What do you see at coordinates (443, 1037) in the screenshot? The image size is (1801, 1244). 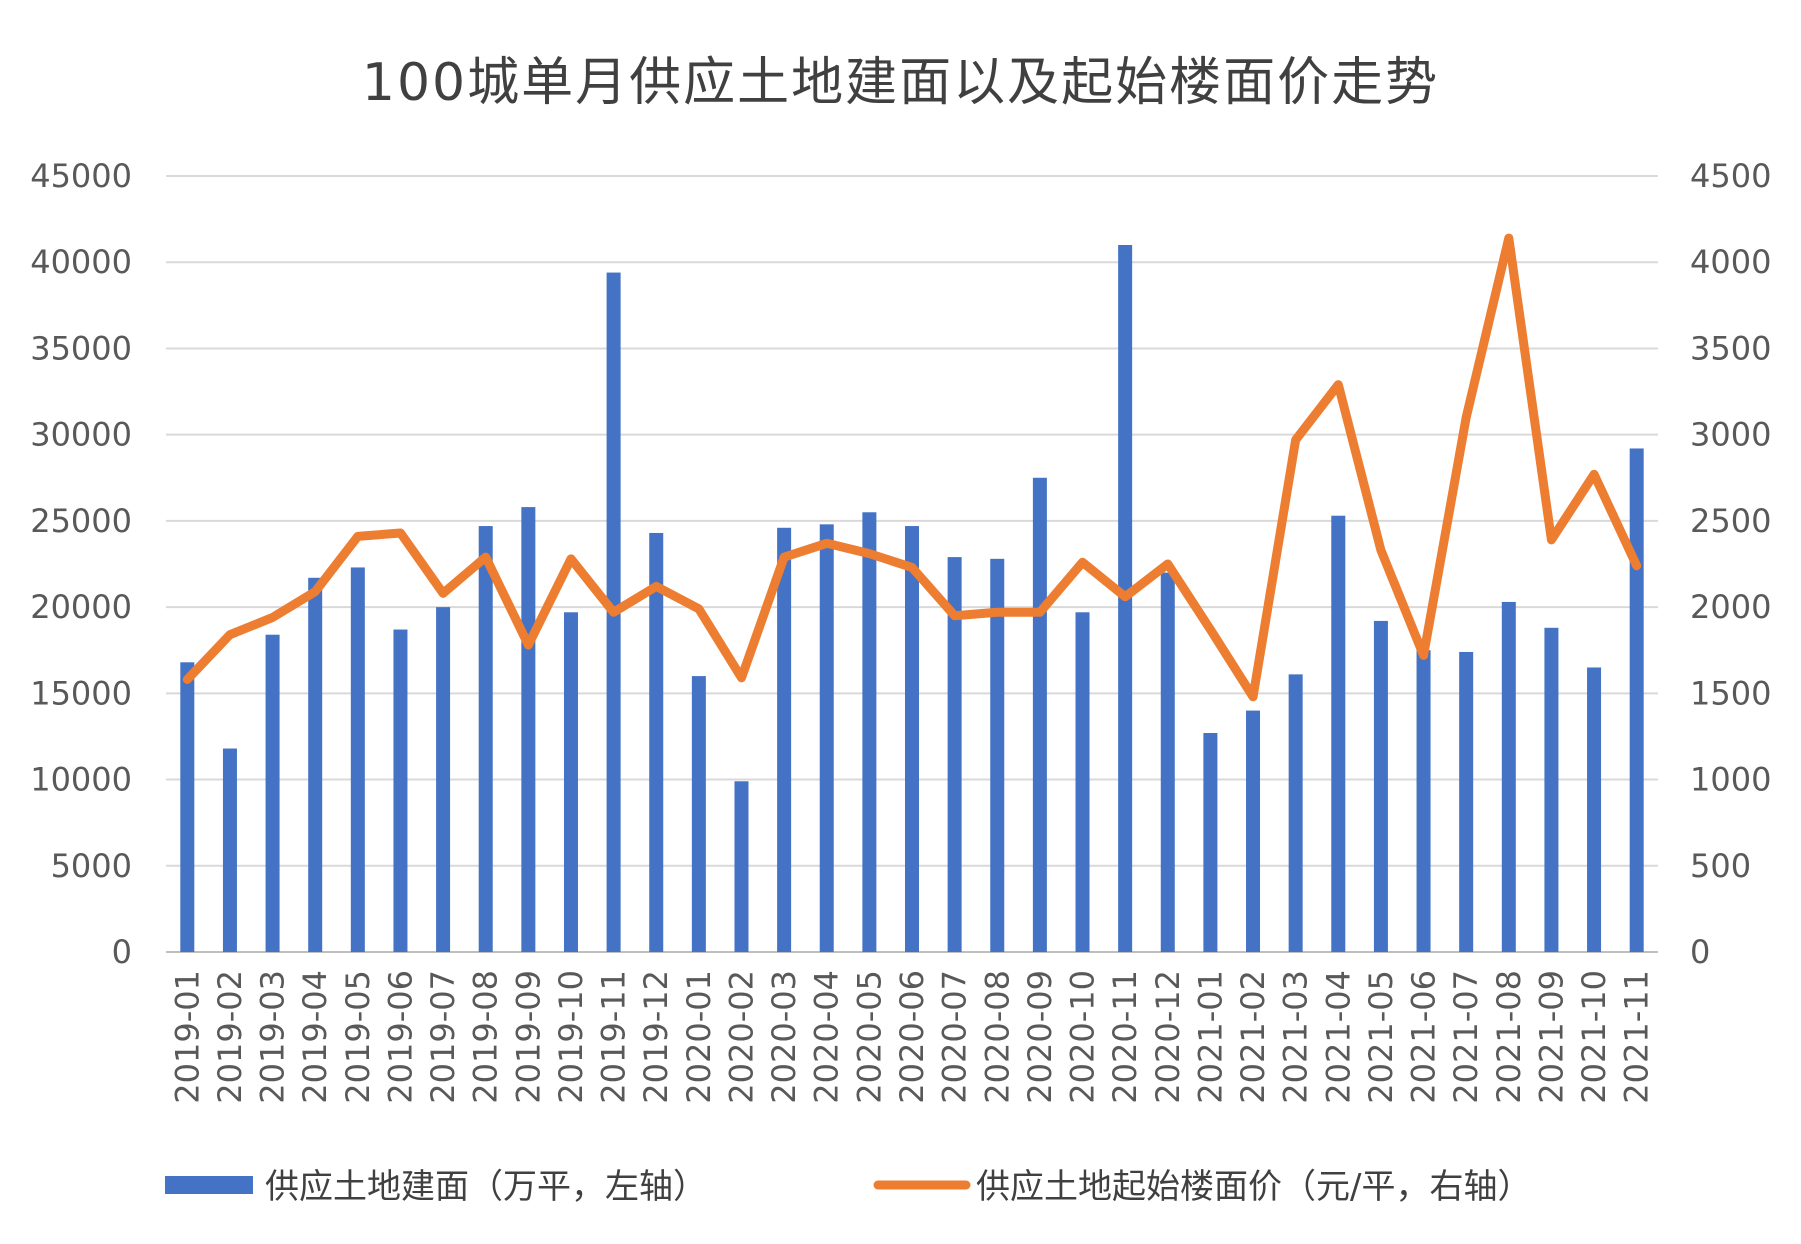 I see `x-axis-tick-label: 2019-07` at bounding box center [443, 1037].